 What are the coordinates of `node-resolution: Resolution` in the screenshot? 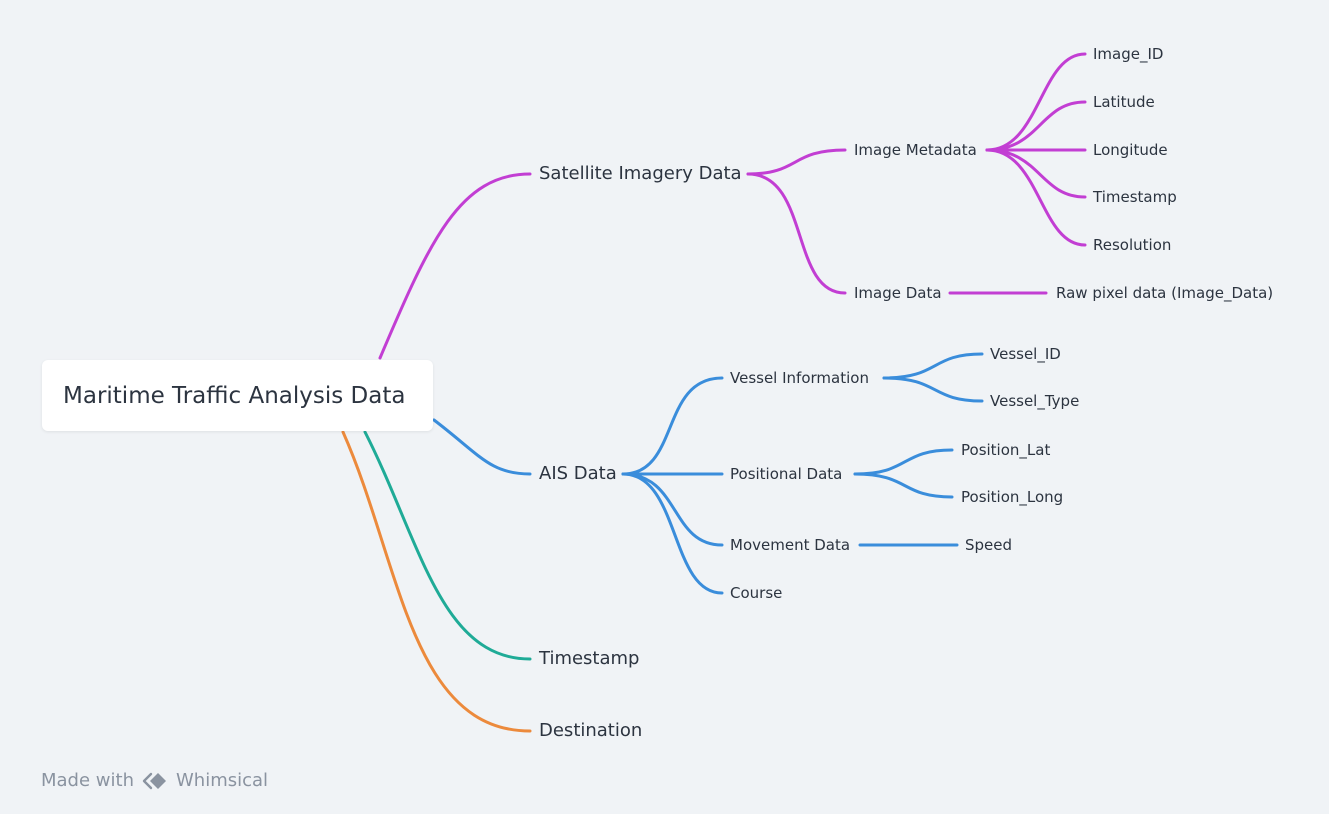 It's located at (1132, 245).